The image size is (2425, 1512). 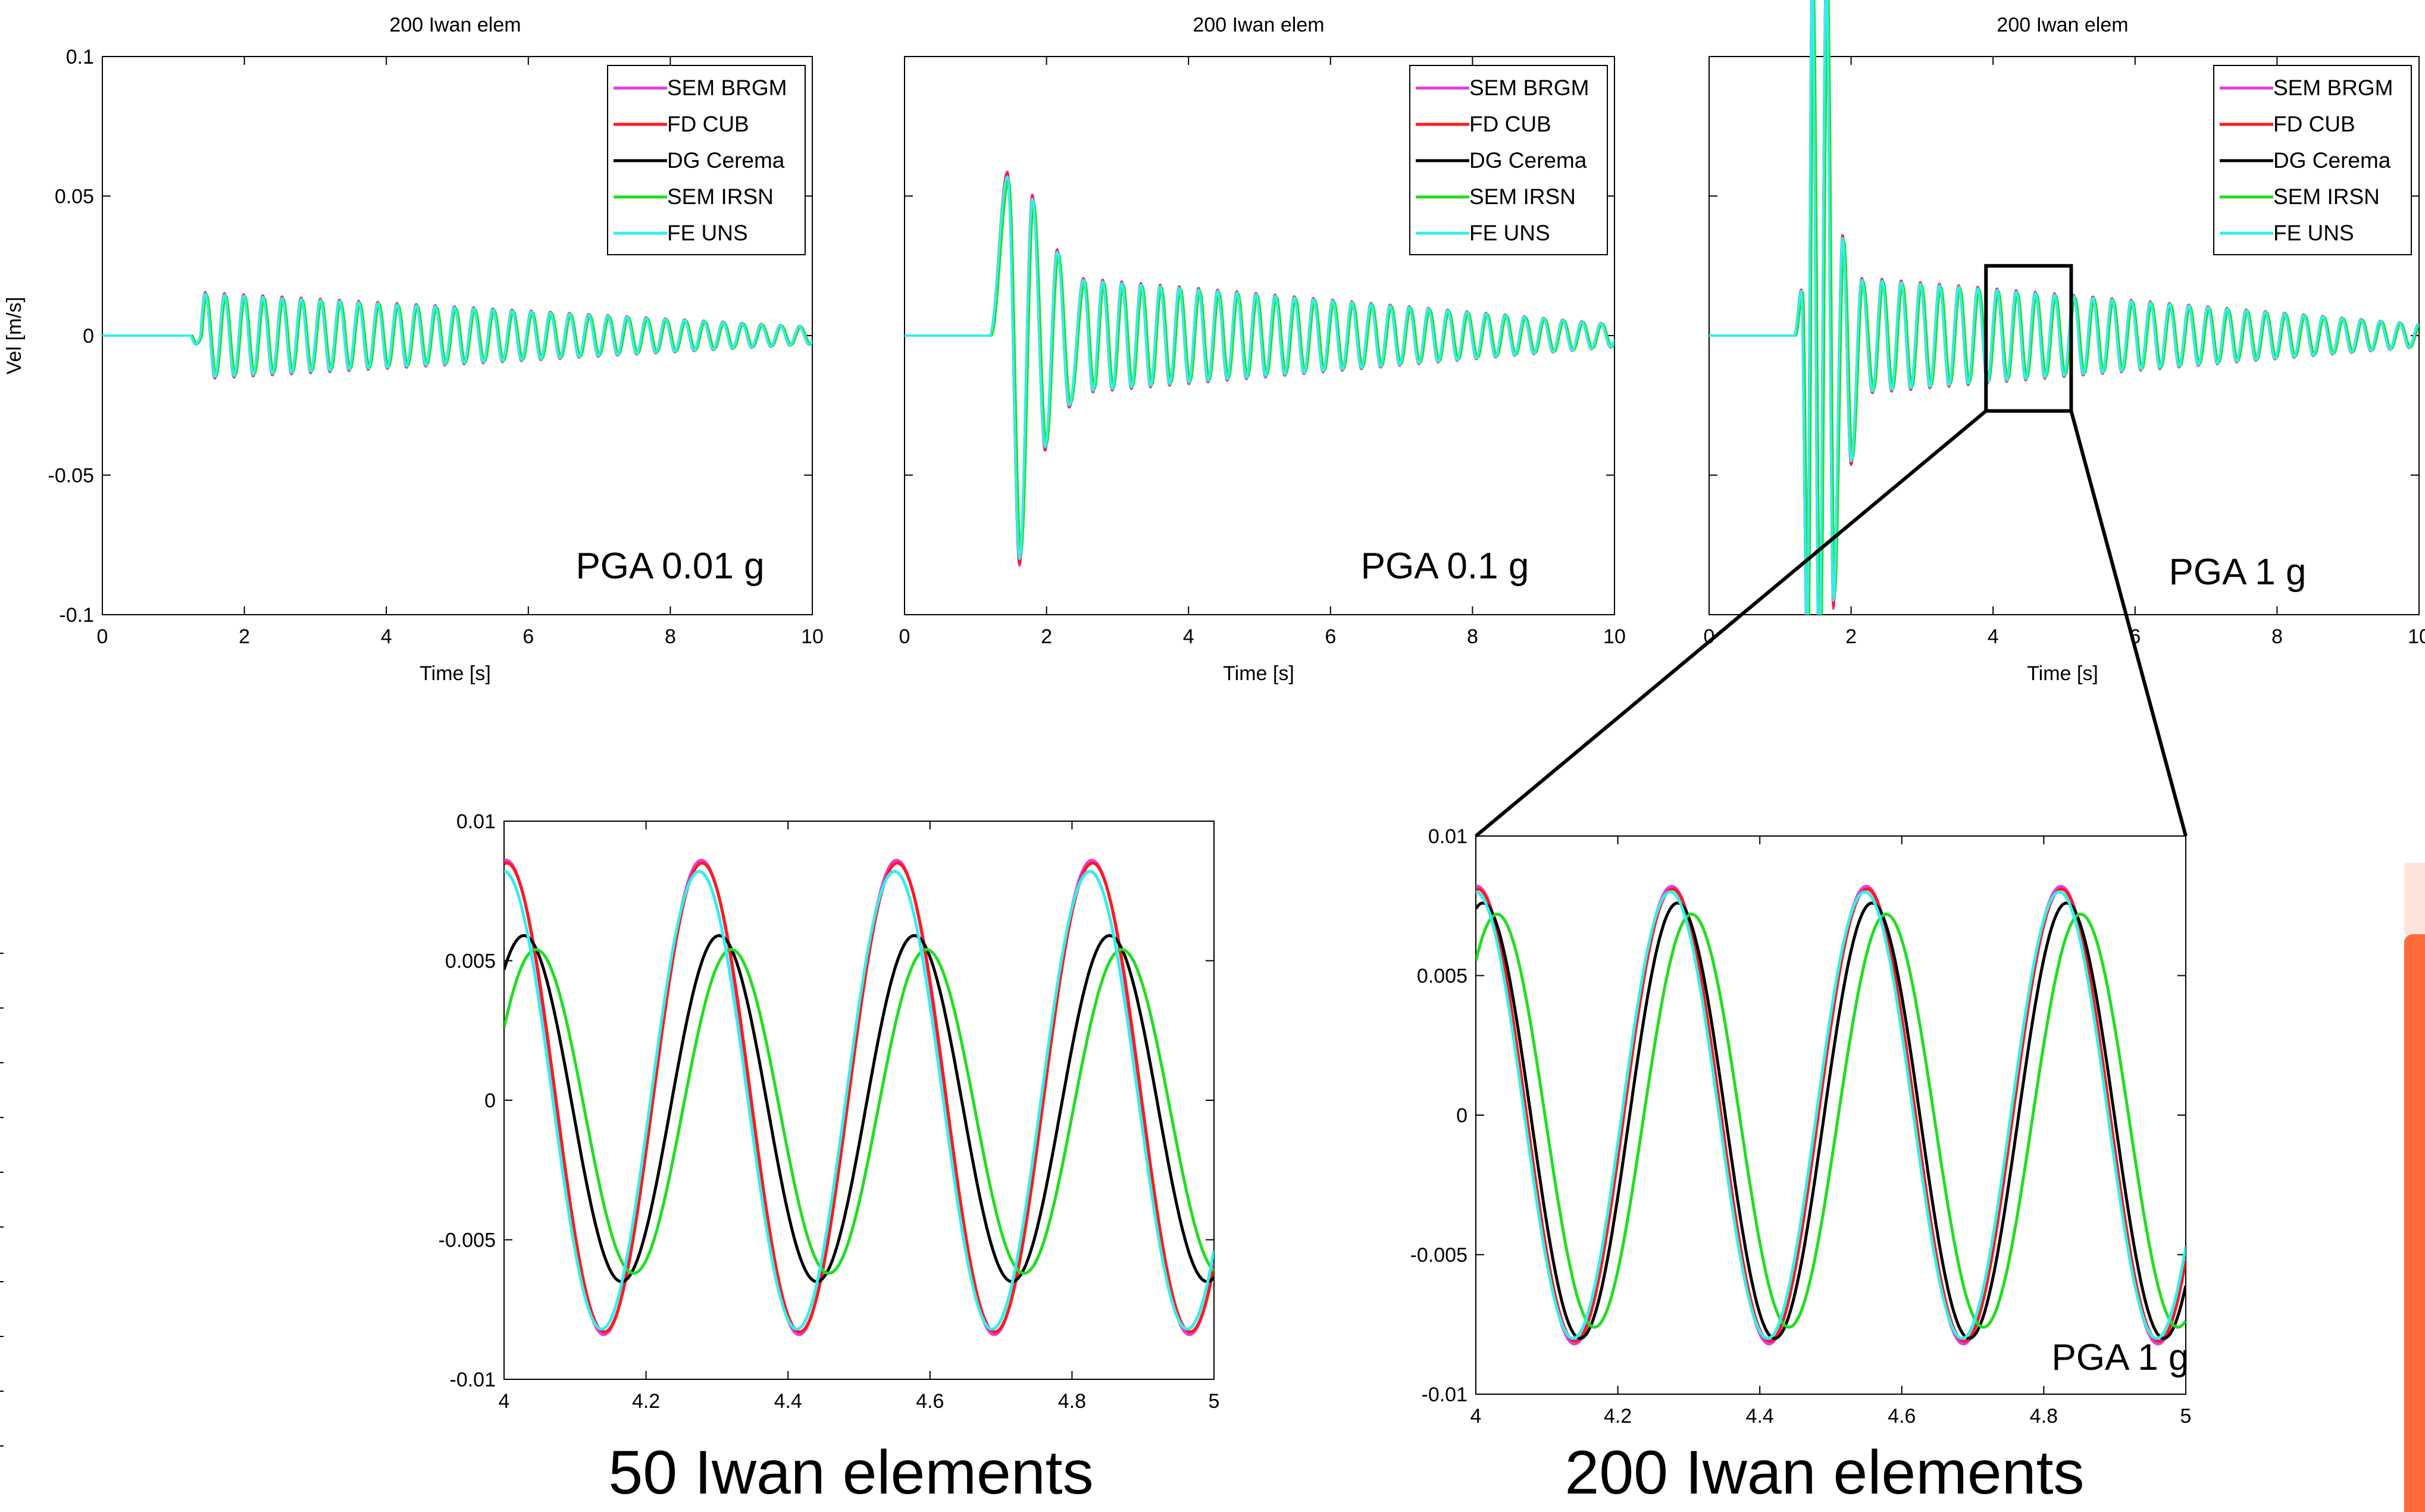 What do you see at coordinates (1445, 566) in the screenshot?
I see `pga-annotation: PGA 0.1 g` at bounding box center [1445, 566].